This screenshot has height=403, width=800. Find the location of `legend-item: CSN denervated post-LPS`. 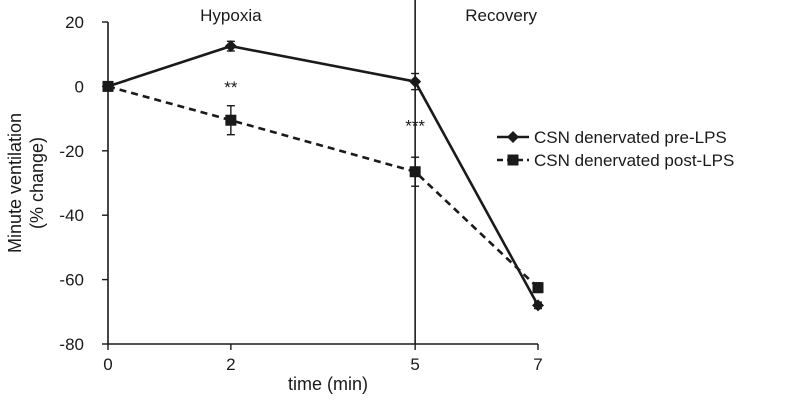

legend-item: CSN denervated post-LPS is located at coordinates (615, 160).